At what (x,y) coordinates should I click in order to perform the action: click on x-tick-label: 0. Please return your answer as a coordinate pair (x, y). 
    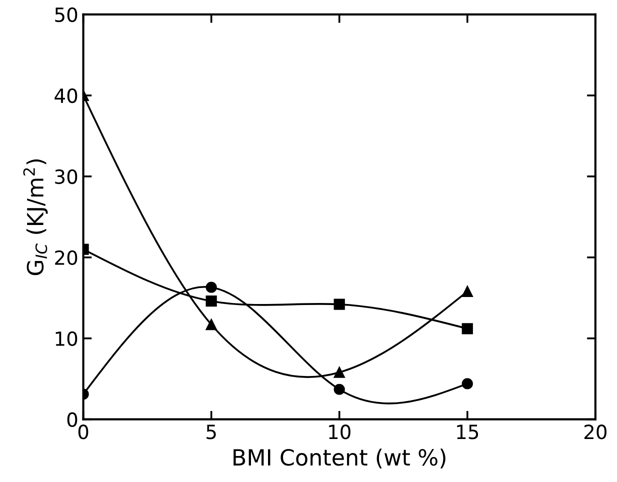
    Looking at the image, I should click on (83, 432).